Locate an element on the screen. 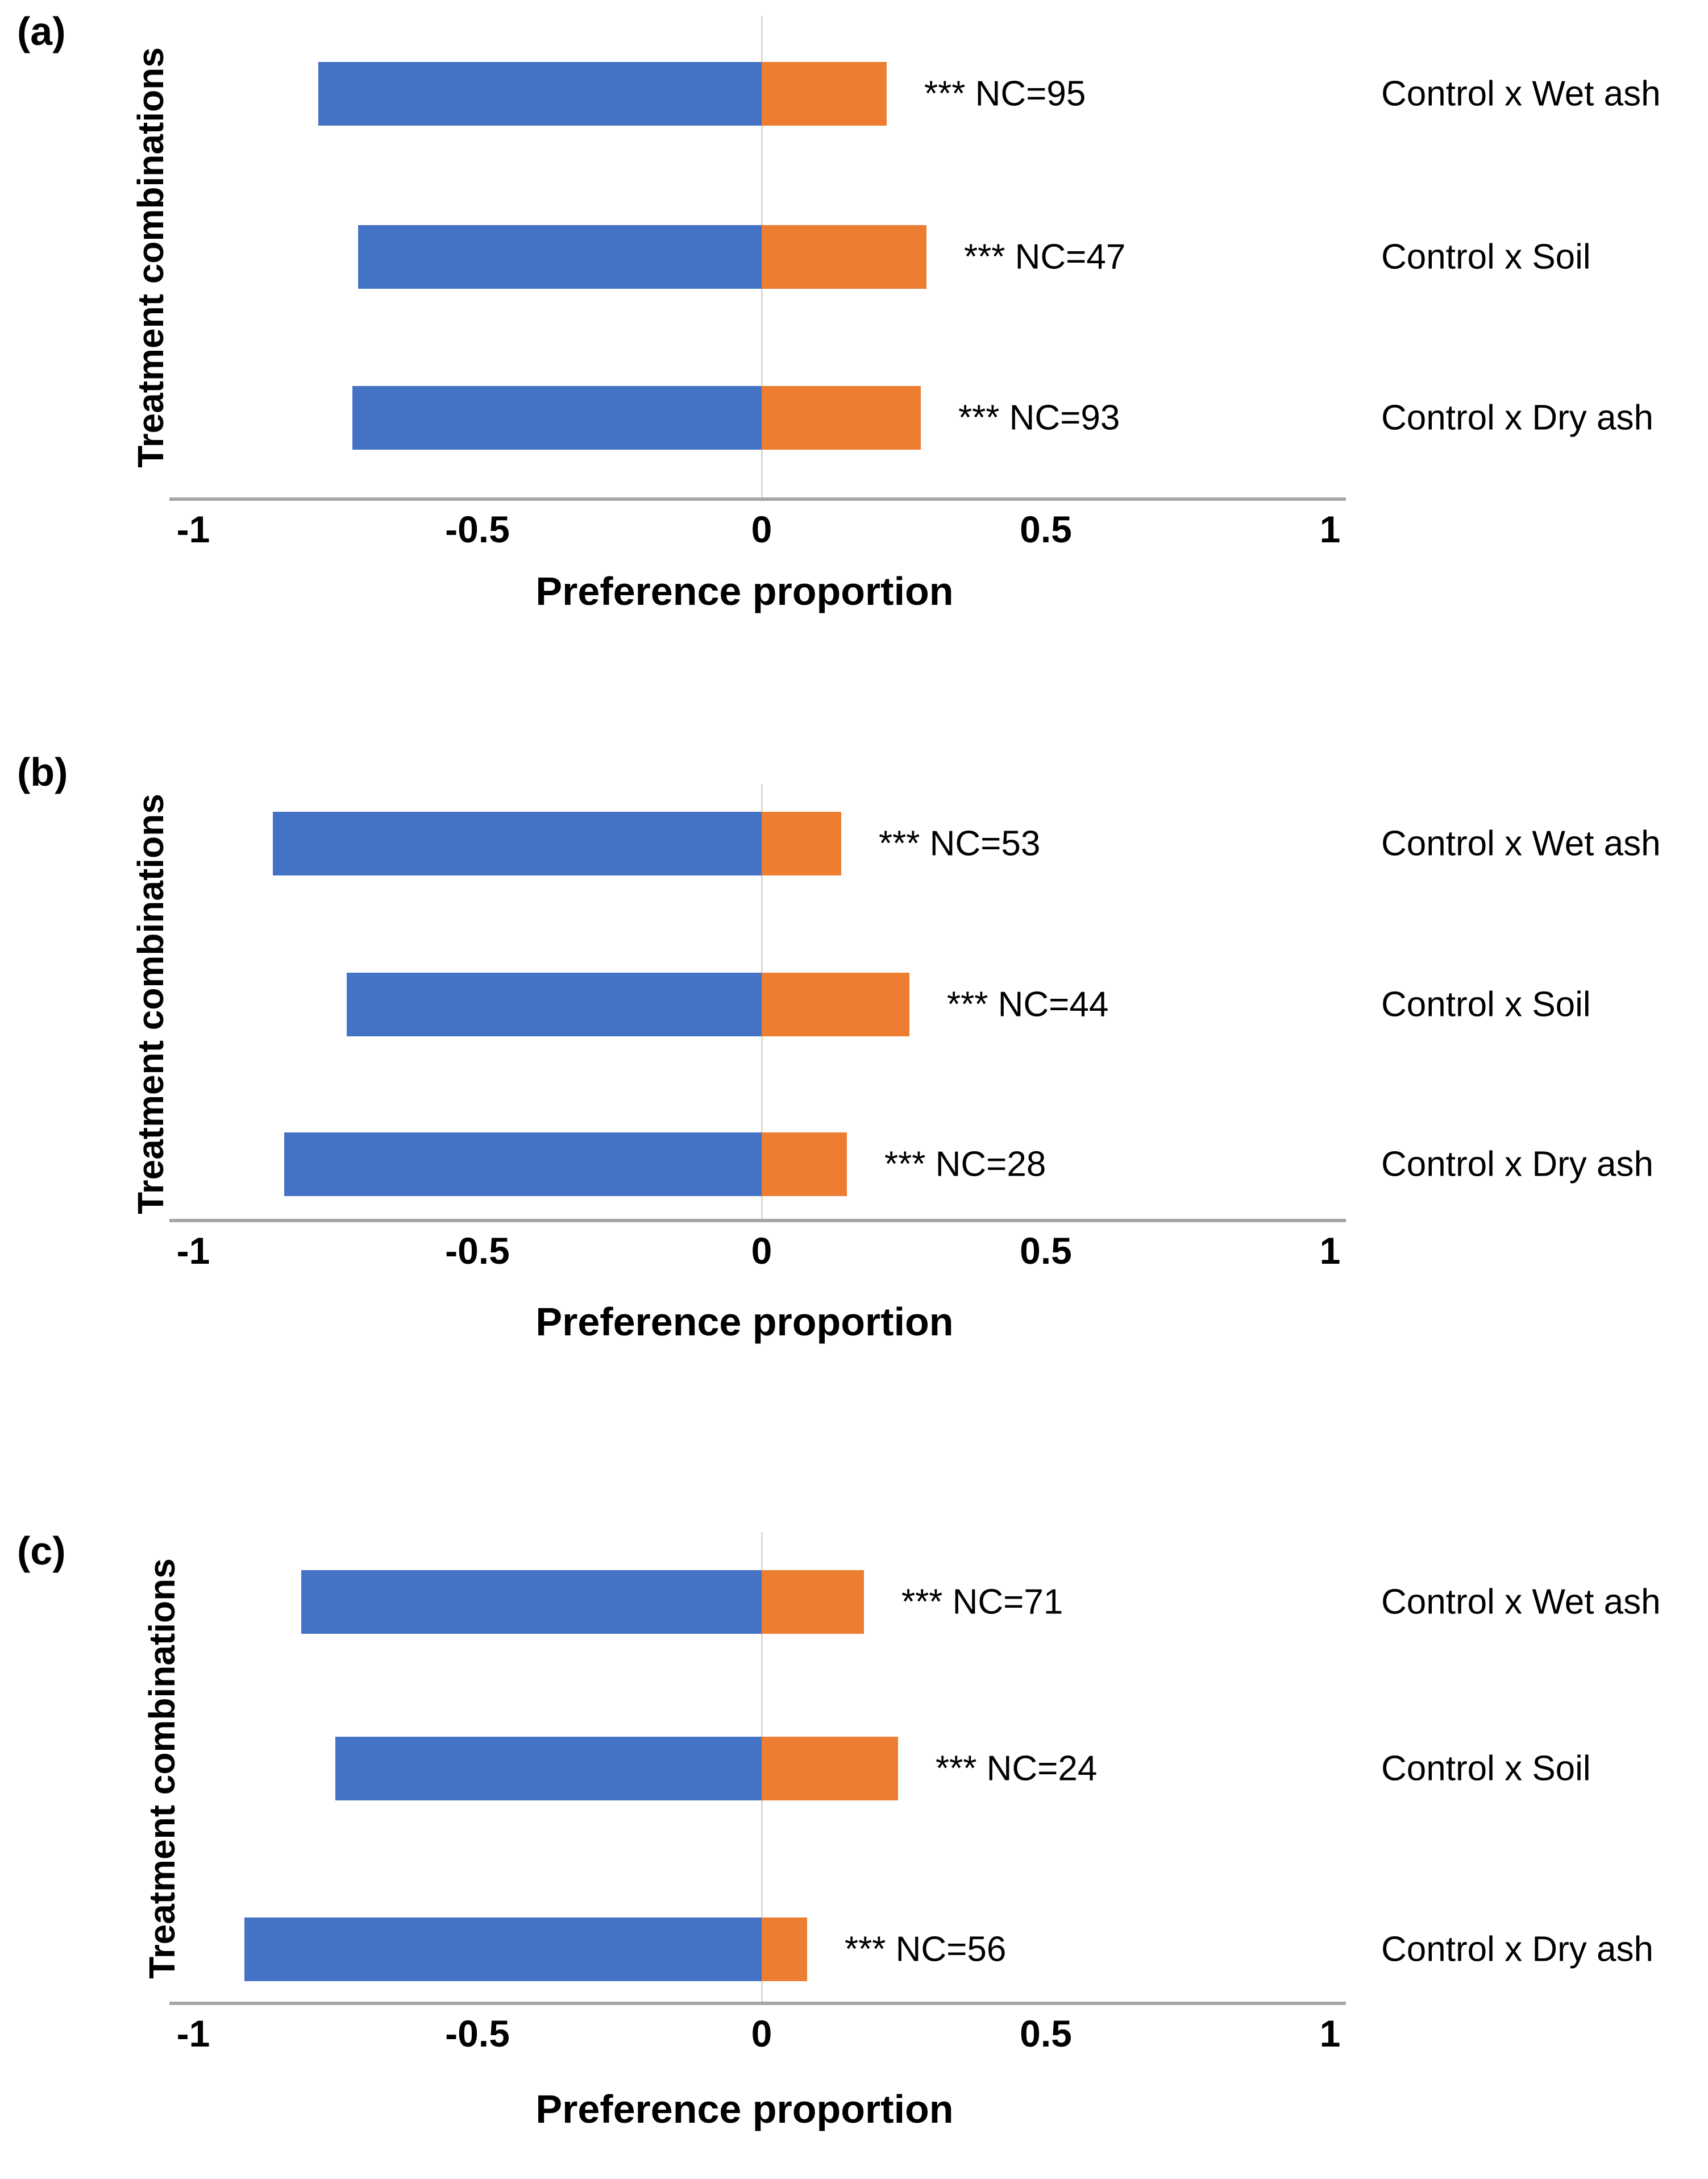 The image size is (1708, 2179). bar-row: *** NC=93 Control x Dry ash is located at coordinates (854, 418).